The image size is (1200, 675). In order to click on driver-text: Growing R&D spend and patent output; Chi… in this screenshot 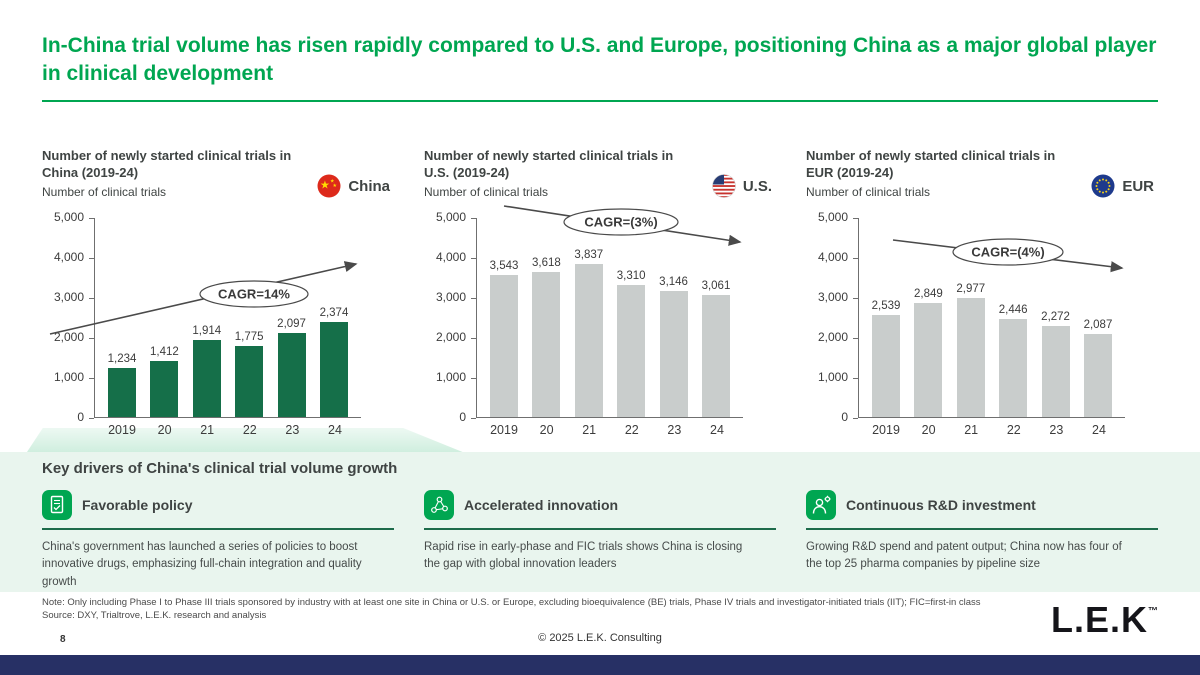, I will do `click(964, 556)`.